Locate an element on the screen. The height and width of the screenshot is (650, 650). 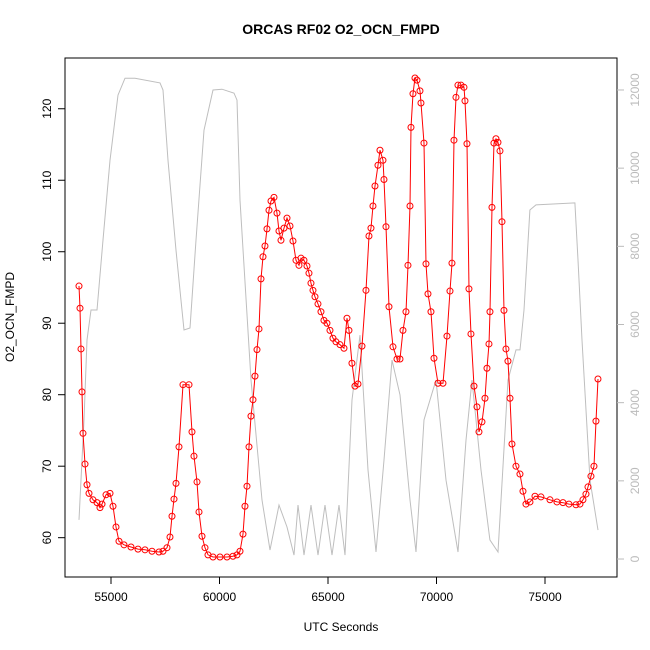
y-tick-label: 120 is located at coordinates (47, 108).